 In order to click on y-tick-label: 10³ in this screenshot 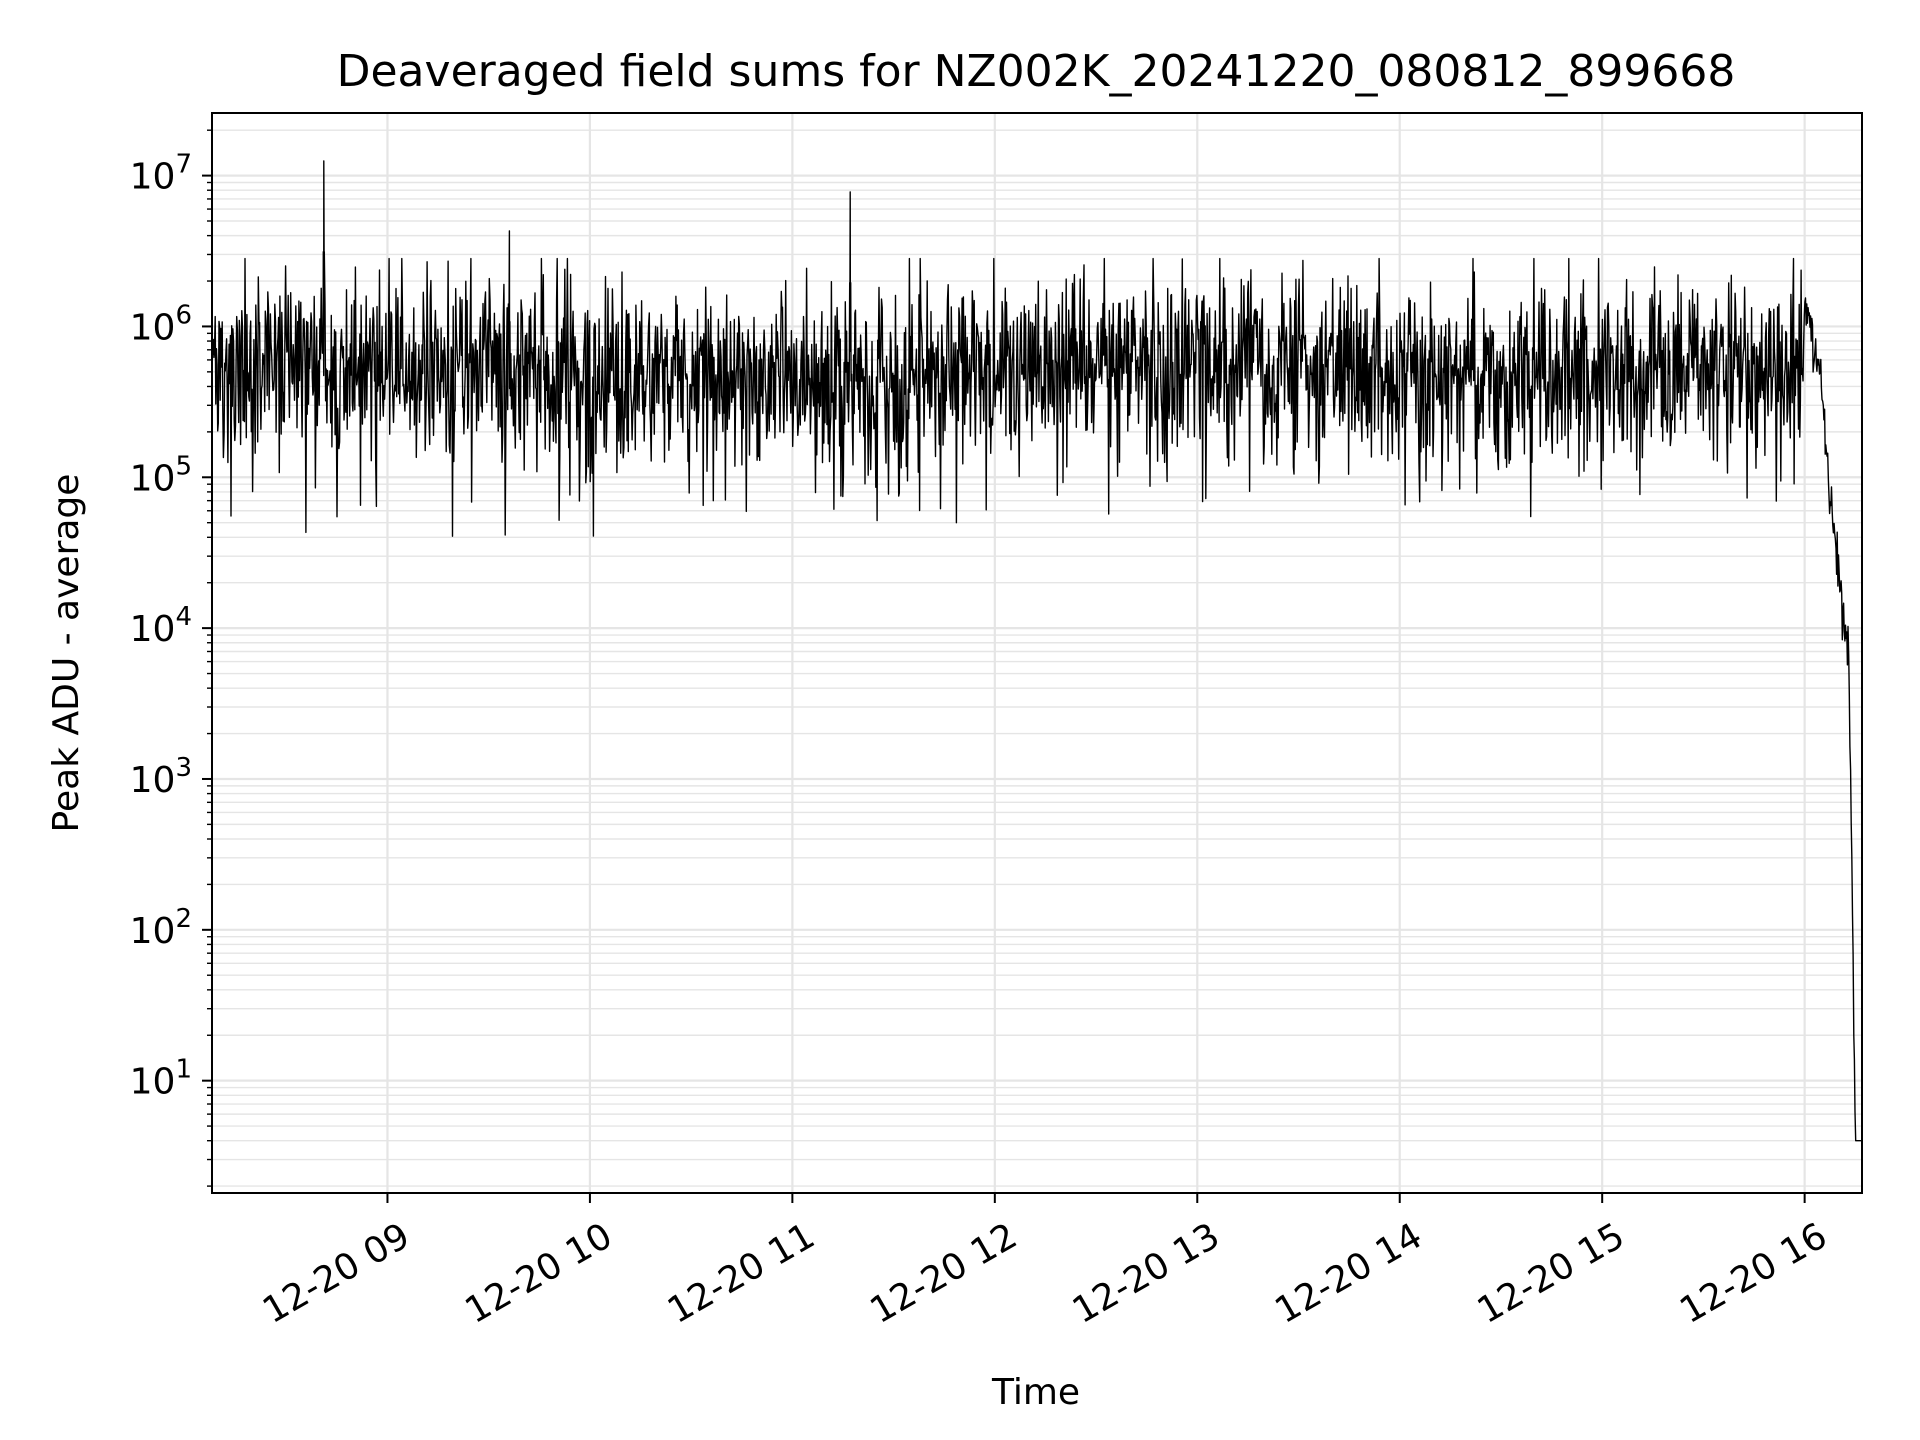, I will do `click(161, 777)`.